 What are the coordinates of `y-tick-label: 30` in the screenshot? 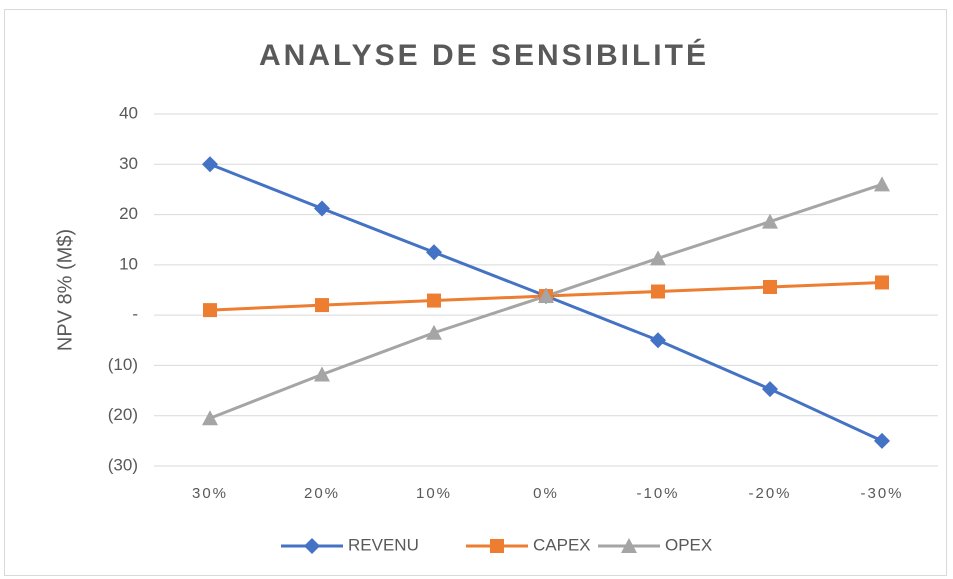 It's located at (128, 163).